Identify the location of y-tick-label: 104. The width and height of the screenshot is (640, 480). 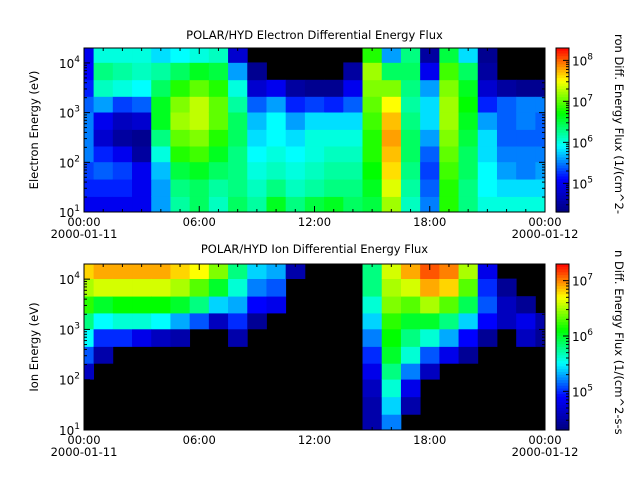
(69, 279).